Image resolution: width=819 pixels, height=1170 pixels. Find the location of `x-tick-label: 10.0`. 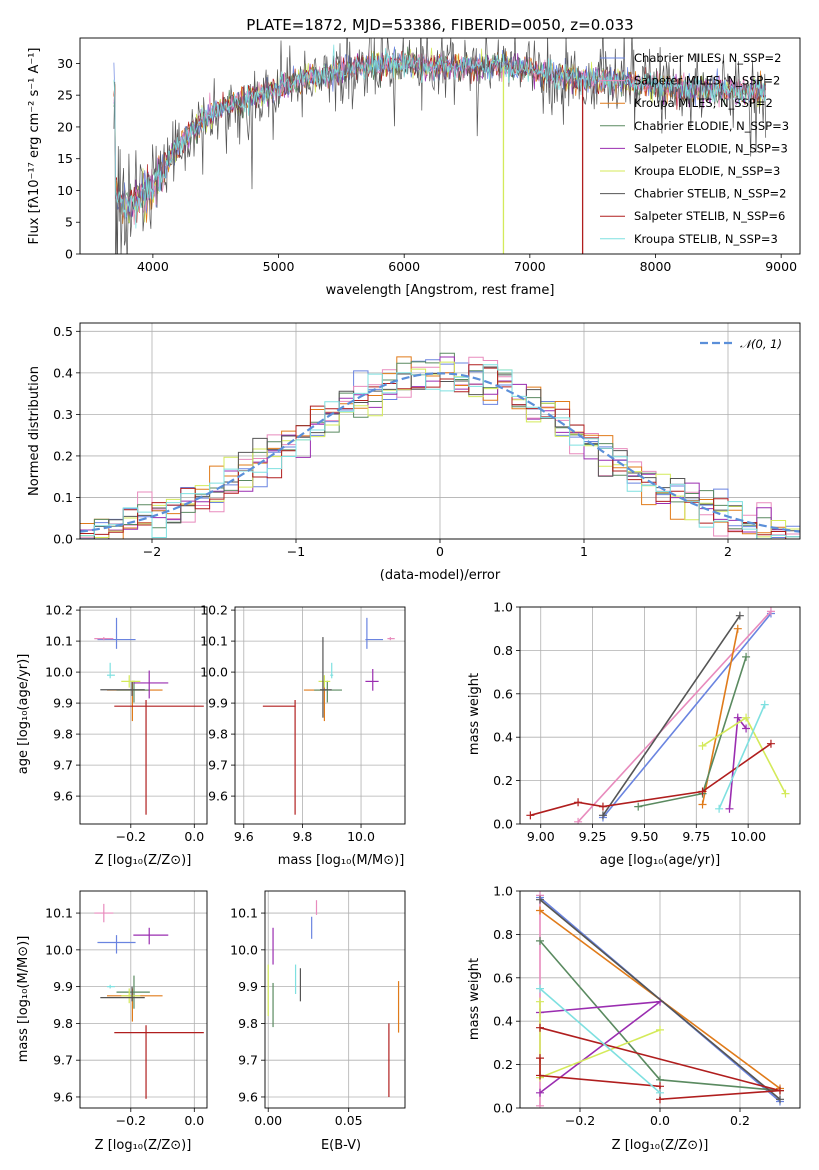

x-tick-label: 10.0 is located at coordinates (361, 836).